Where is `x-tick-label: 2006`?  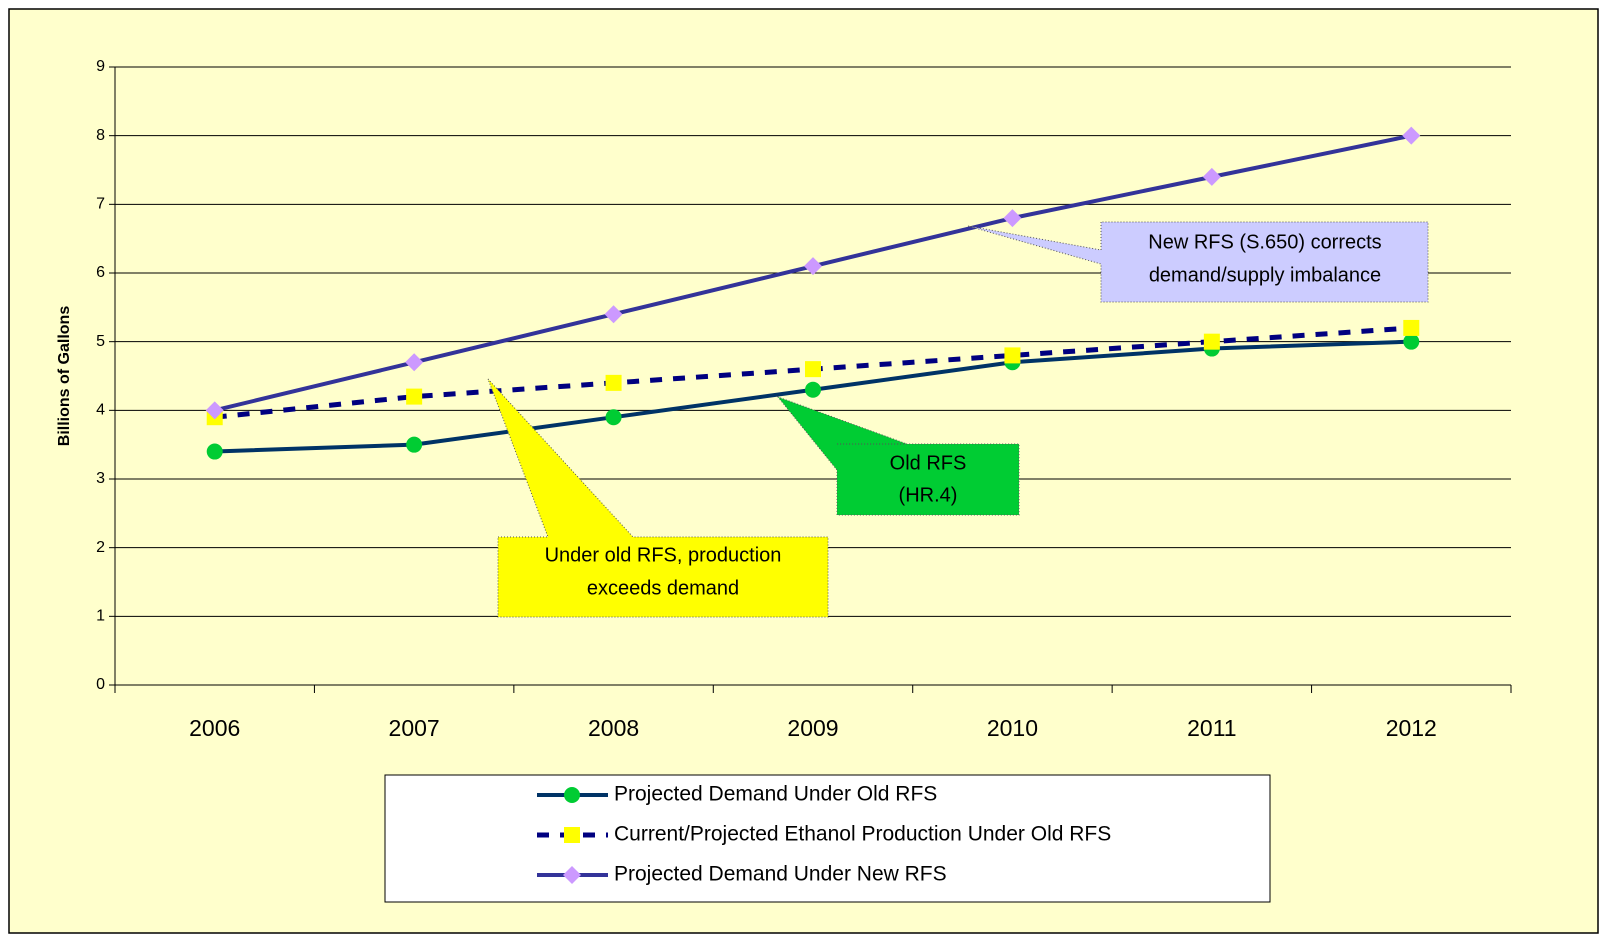 x-tick-label: 2006 is located at coordinates (214, 728).